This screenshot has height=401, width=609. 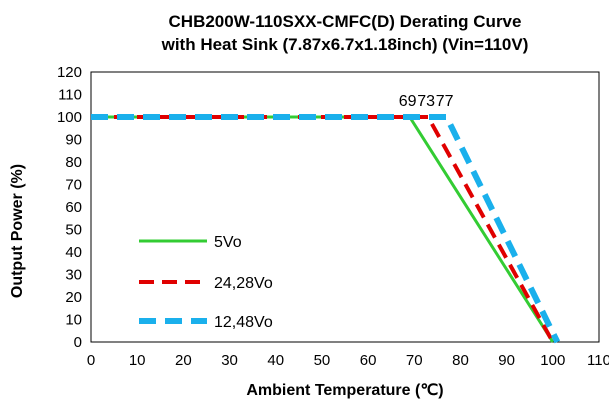 What do you see at coordinates (91, 360) in the screenshot?
I see `x-tick-label: 0` at bounding box center [91, 360].